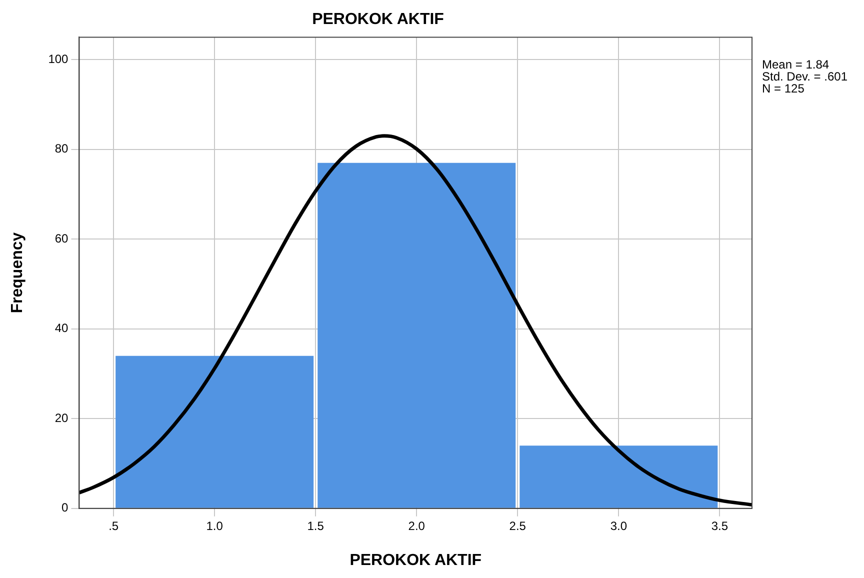  Describe the element at coordinates (416, 560) in the screenshot. I see `x-axis-title: PEROKOK AKTIF` at that location.